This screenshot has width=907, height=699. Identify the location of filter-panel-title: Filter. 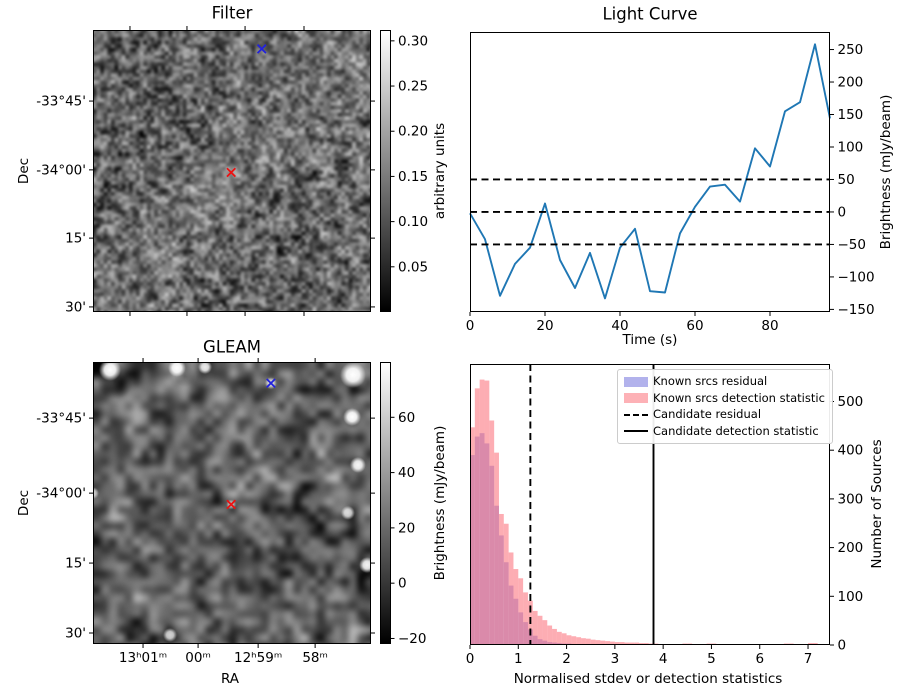
(232, 13).